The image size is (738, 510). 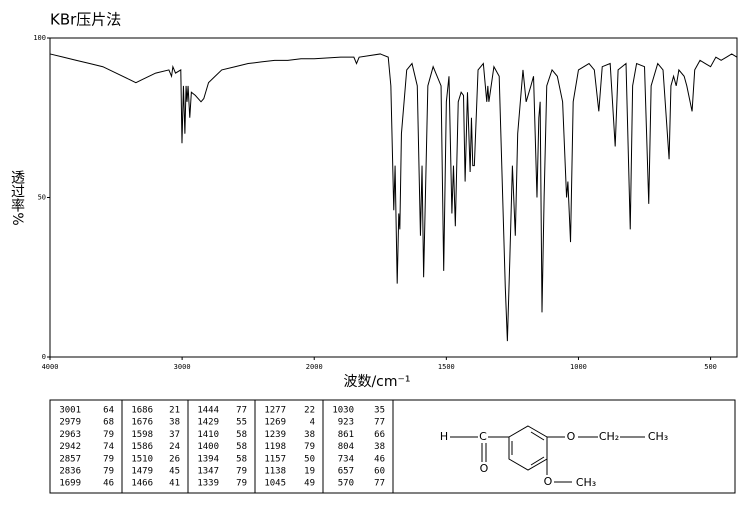 I want to click on peak-wavenumber: 1686, so click(x=142, y=411).